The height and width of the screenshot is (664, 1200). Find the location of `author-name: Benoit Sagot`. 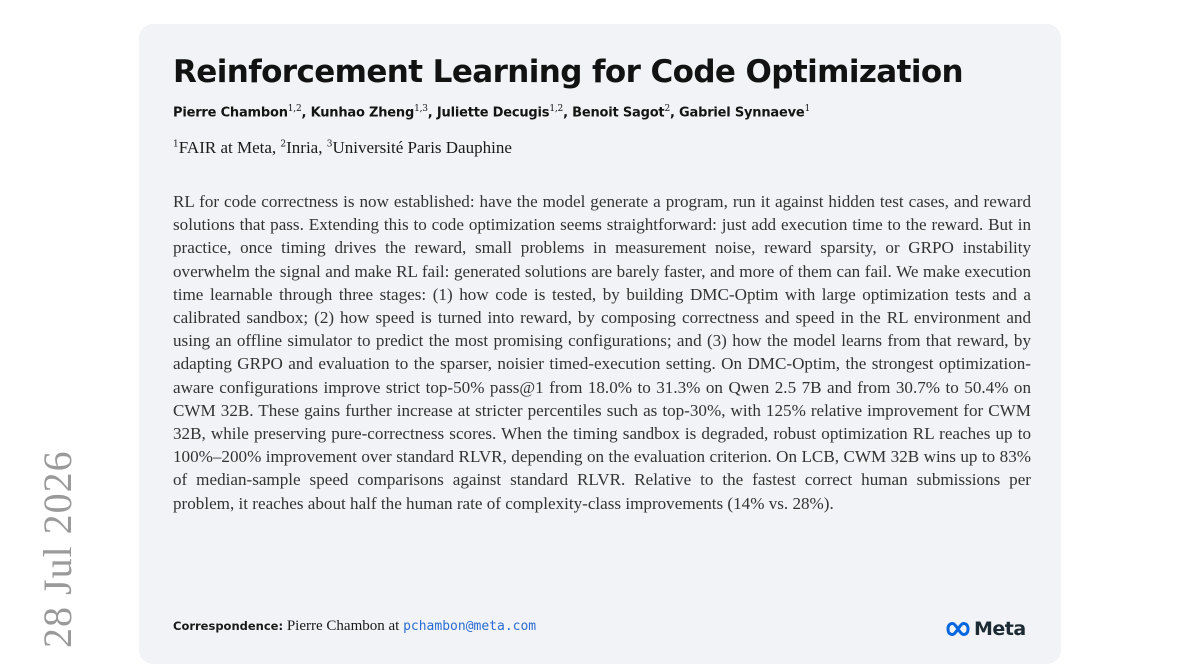

author-name: Benoit Sagot is located at coordinates (618, 113).